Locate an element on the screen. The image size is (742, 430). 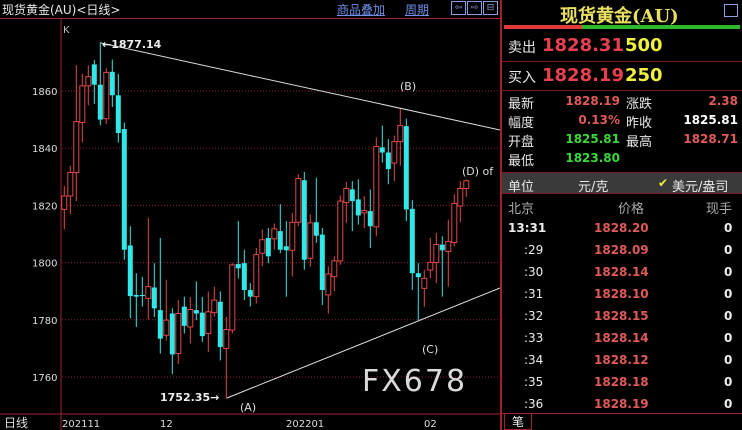
stat-label: 最高 is located at coordinates (639, 142).